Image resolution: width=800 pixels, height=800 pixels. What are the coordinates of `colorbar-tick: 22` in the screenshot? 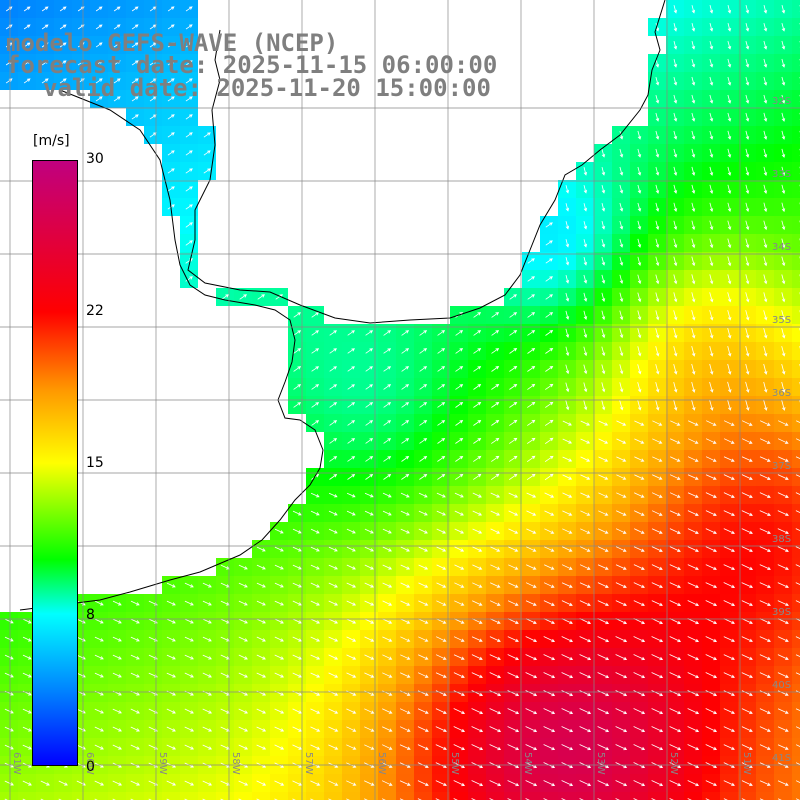 It's located at (95, 311).